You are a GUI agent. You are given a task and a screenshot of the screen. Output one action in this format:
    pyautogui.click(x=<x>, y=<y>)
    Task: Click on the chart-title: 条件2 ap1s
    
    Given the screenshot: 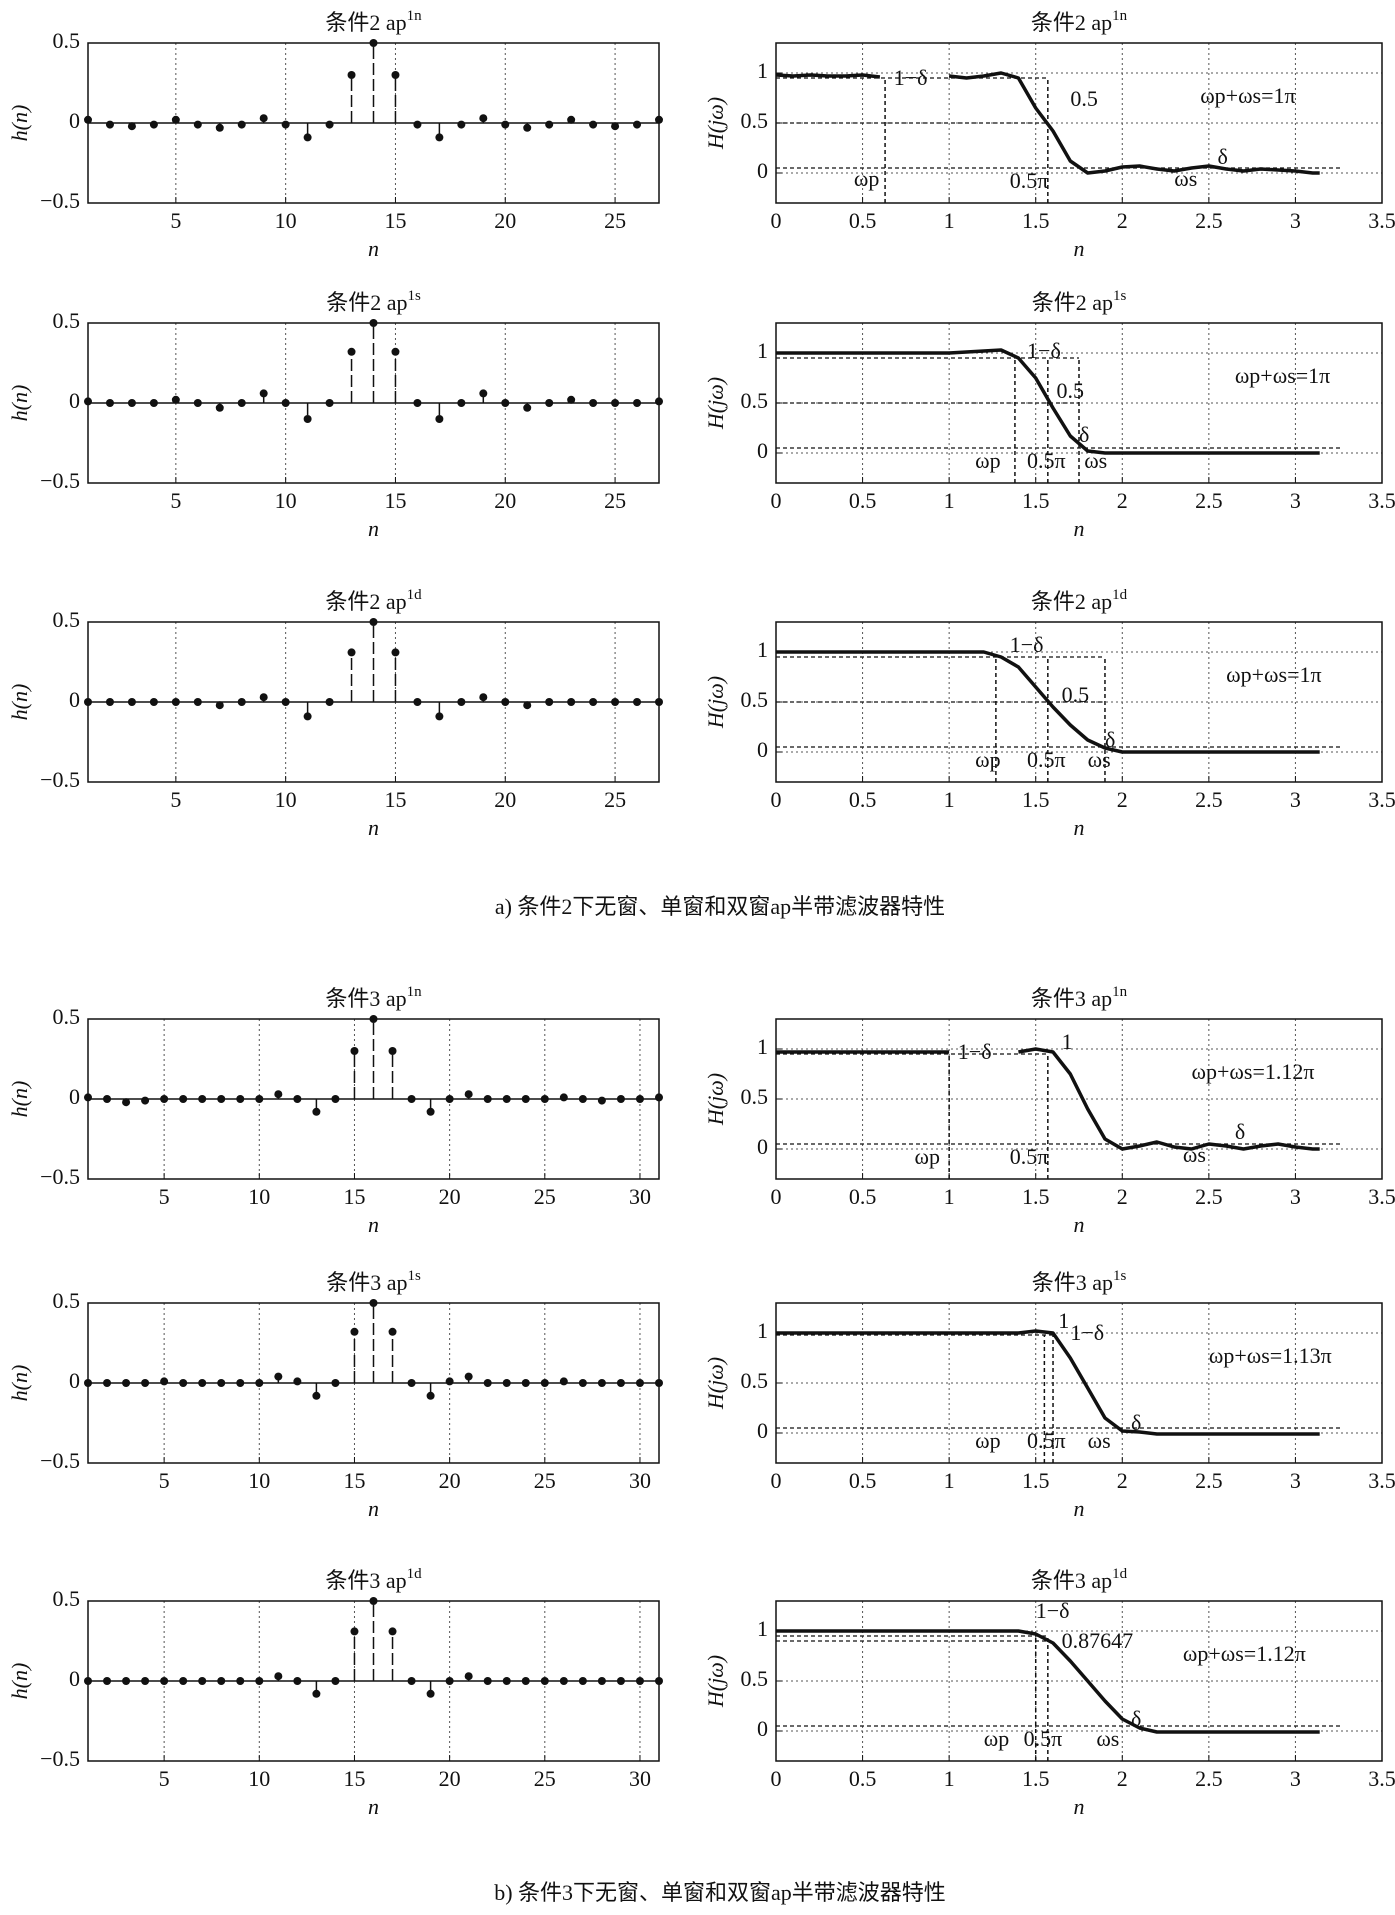 What is the action you would take?
    pyautogui.click(x=1079, y=301)
    